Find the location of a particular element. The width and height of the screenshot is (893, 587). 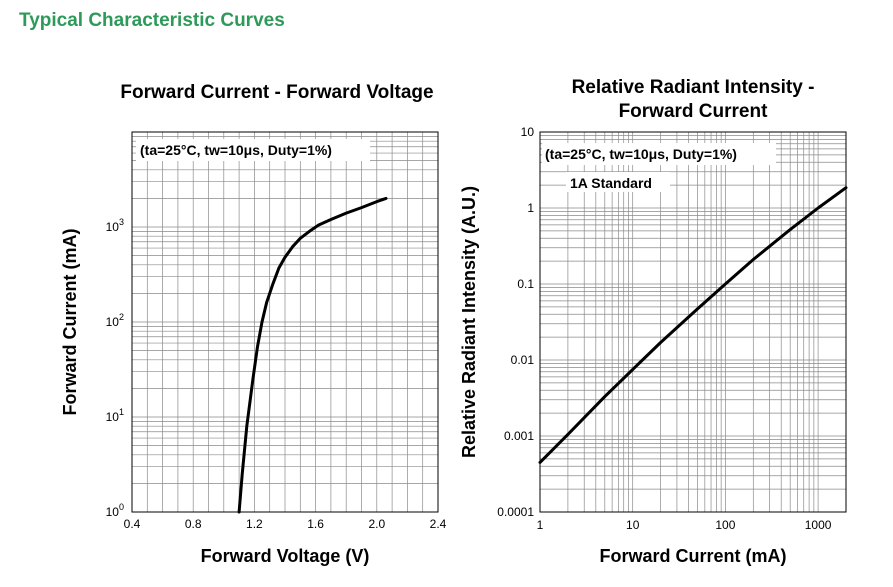

chart2-x-ticks: 1 10 100 1000 is located at coordinates (684, 525).